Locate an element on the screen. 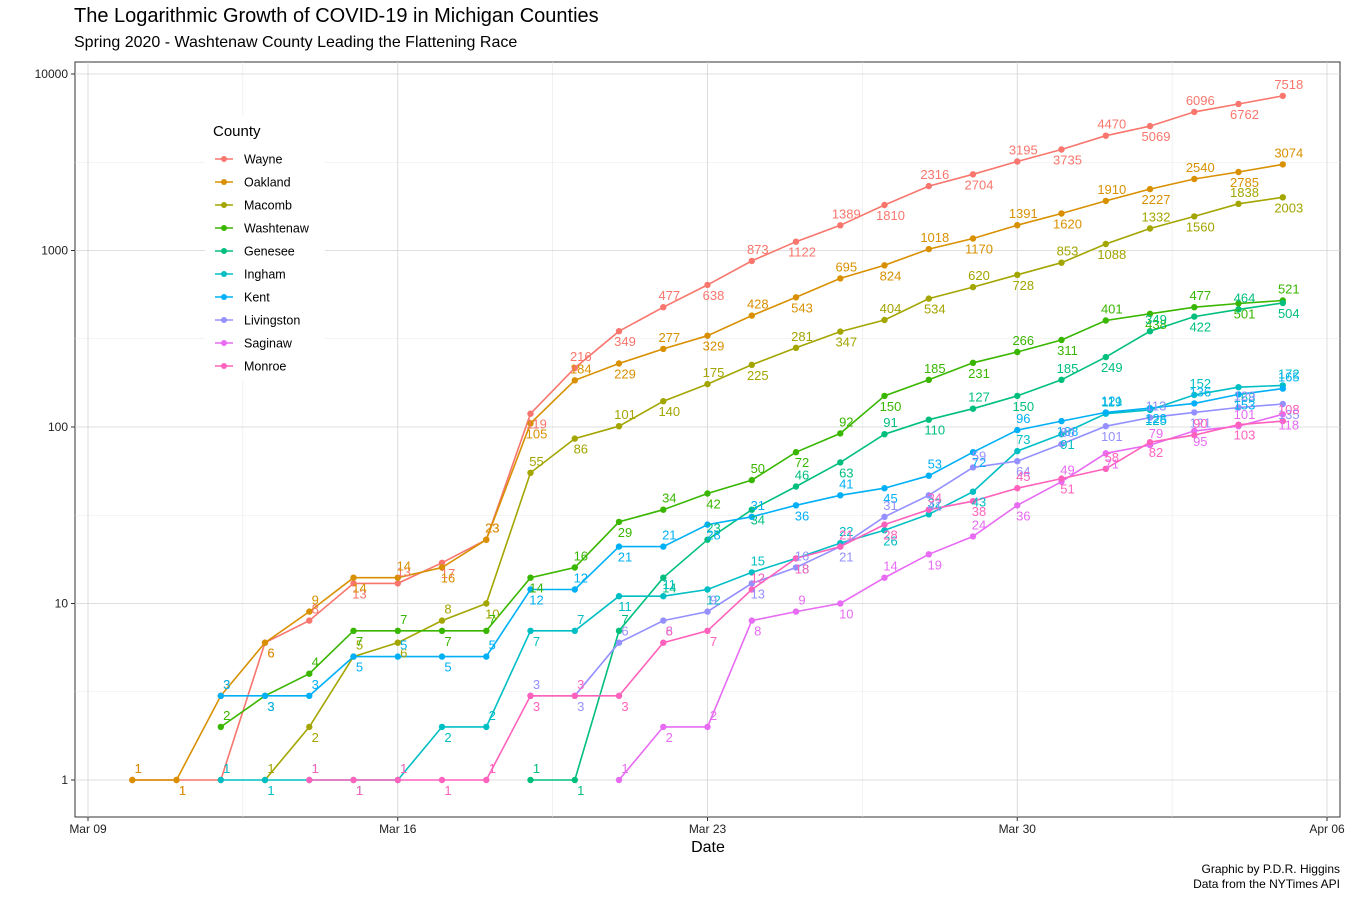 This screenshot has width=1350, height=900. data-label-kent: 72 is located at coordinates (979, 462).